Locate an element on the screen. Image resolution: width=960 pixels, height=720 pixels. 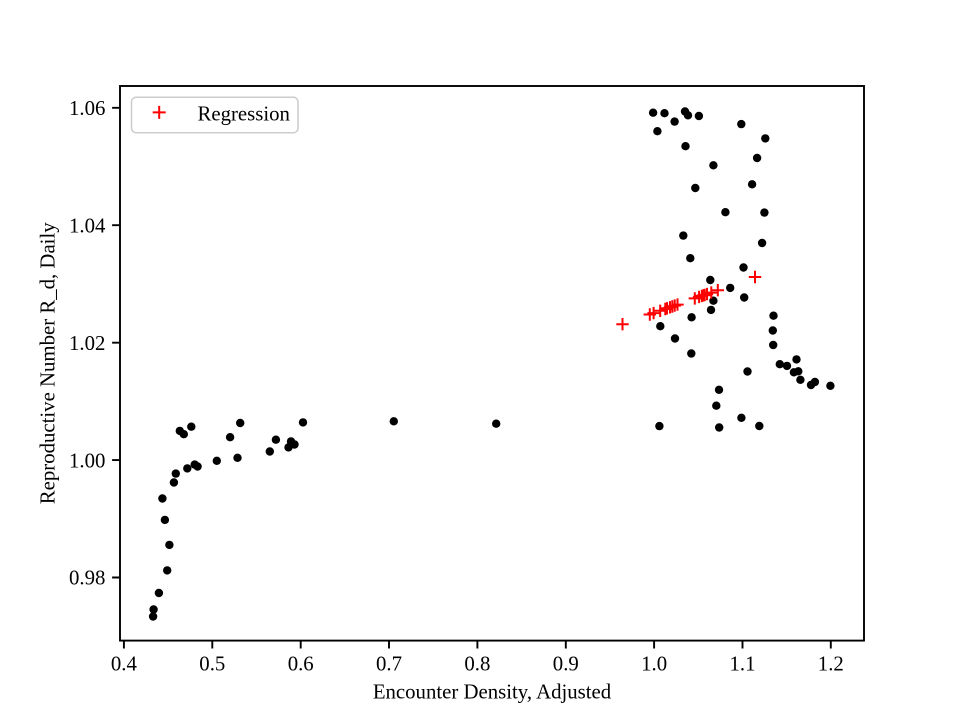
svg-text: 1.1 is located at coordinates (743, 663).